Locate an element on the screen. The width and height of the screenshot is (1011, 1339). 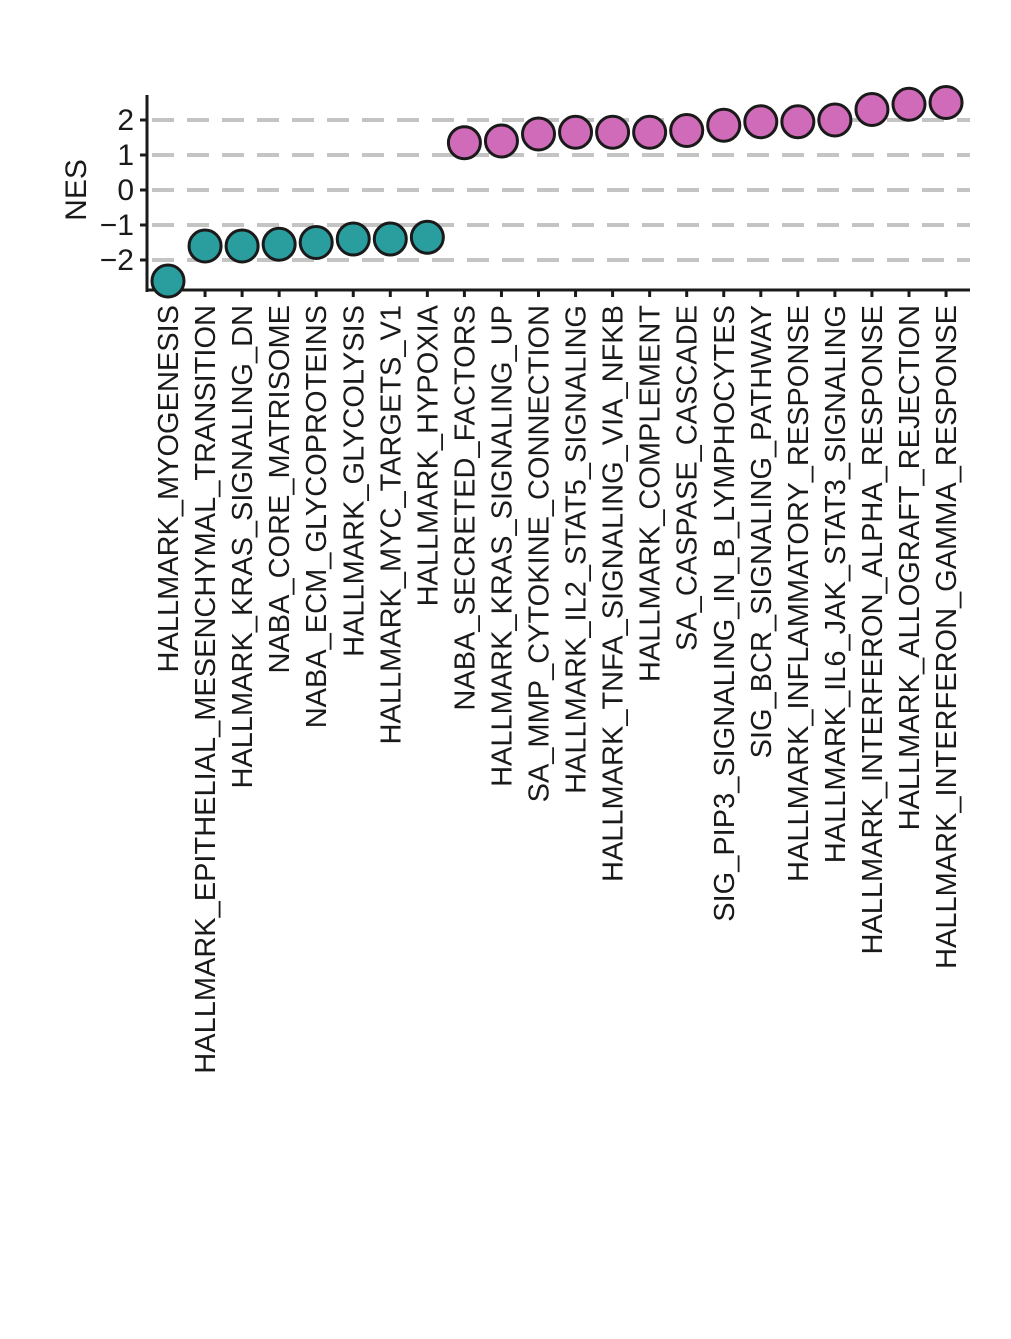
category-label: NABA_ECM_GLYCOPROTEINS is located at coordinates (317, 516).